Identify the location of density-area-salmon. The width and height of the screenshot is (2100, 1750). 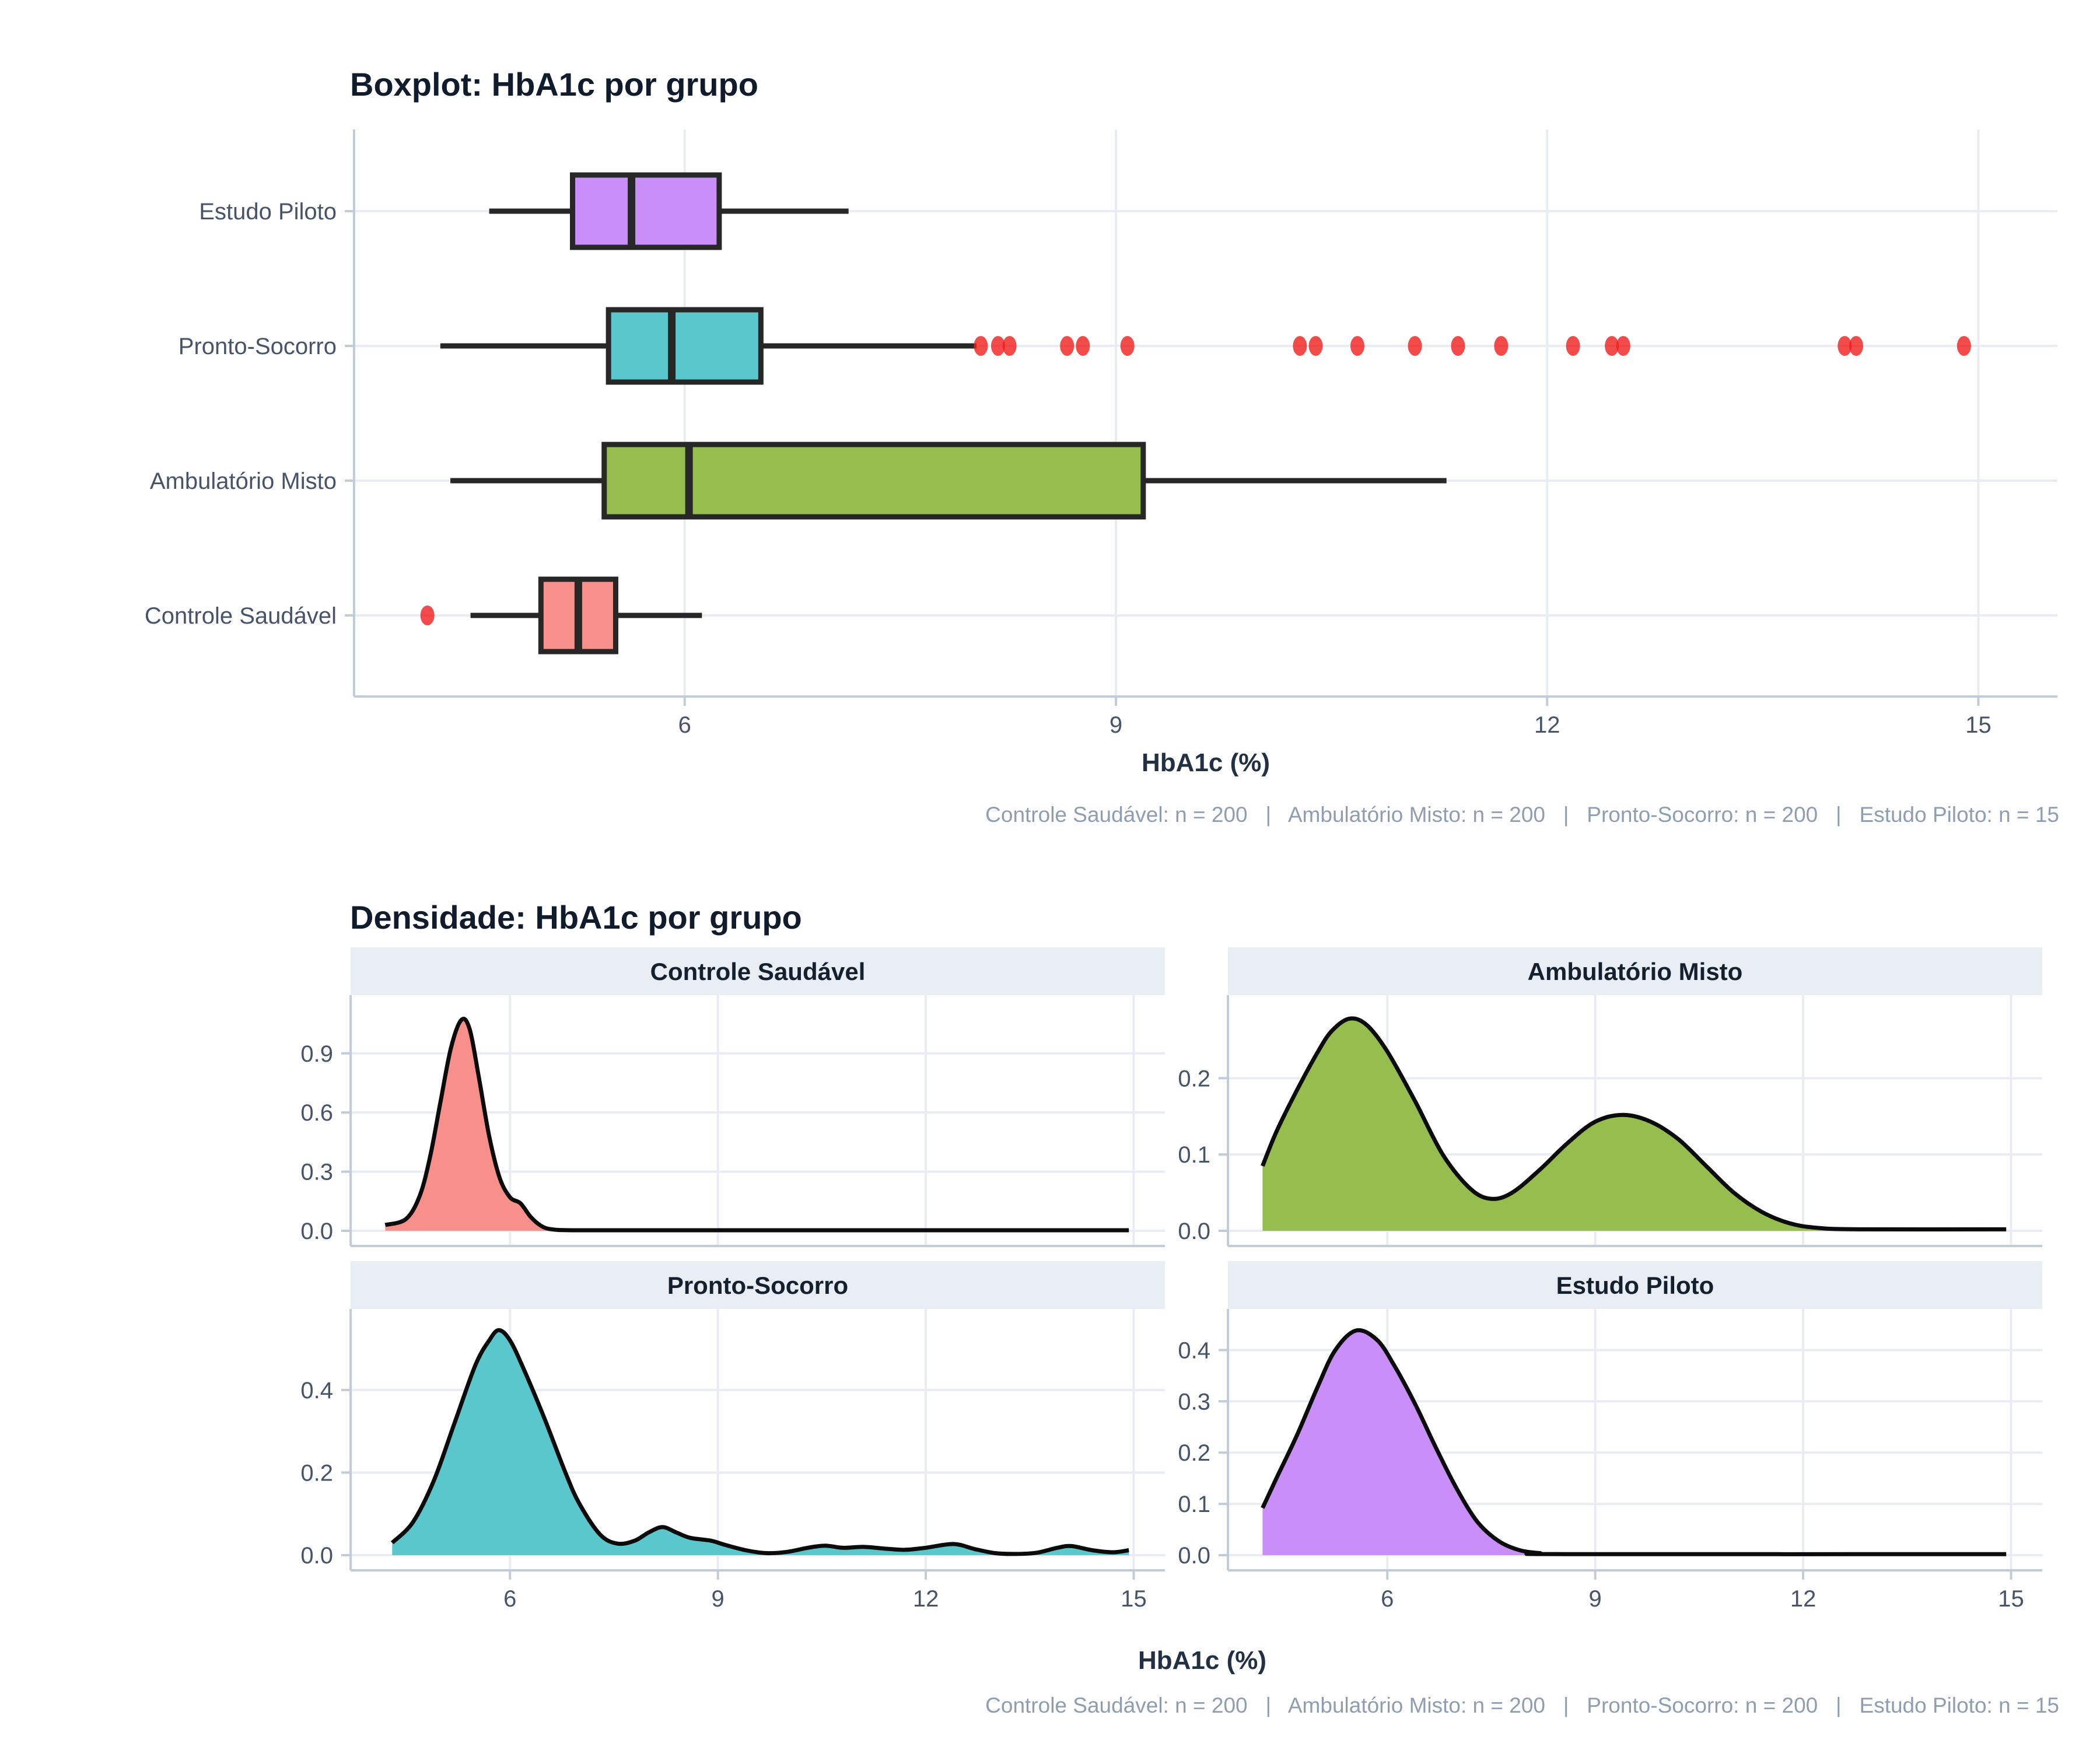
(757, 1125).